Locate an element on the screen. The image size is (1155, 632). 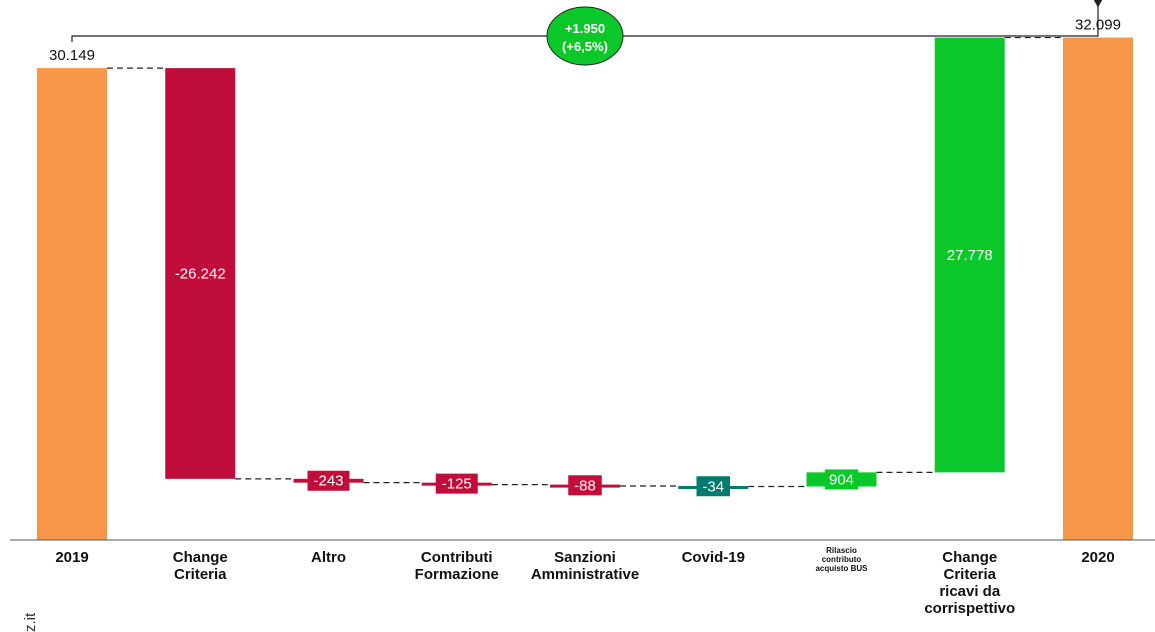
category-label: Altro is located at coordinates (328, 557).